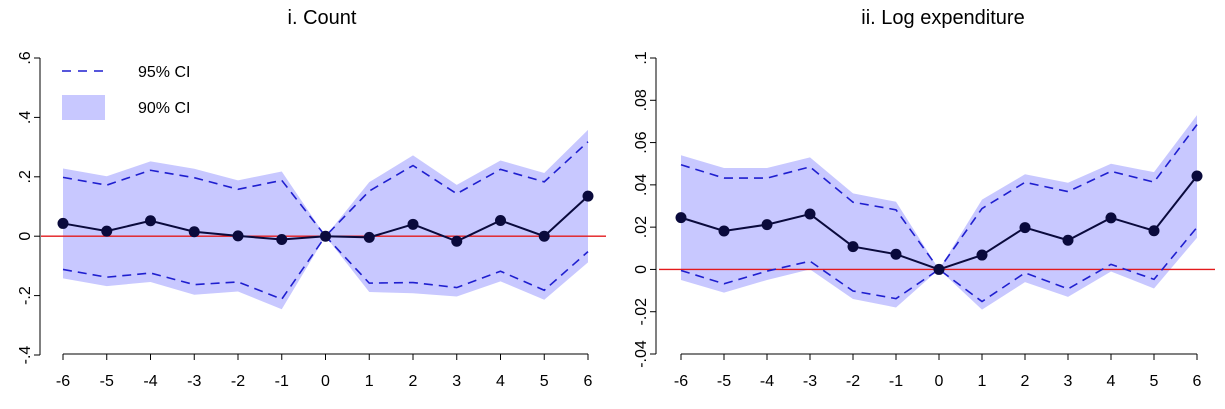 This screenshot has height=409, width=1225. Describe the element at coordinates (641, 57) in the screenshot. I see `y-tick-label: .1` at that location.